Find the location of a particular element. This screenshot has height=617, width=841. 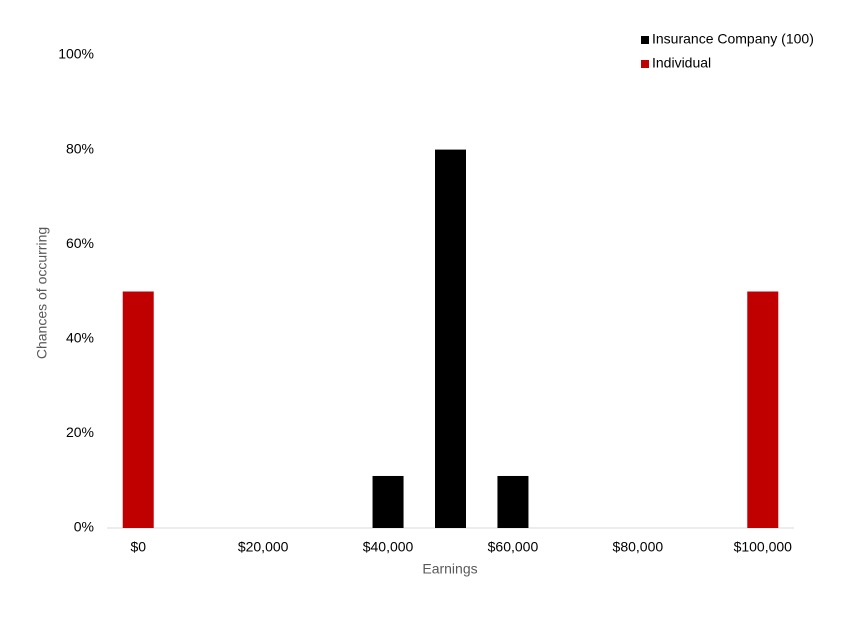

x-tick-label: $40,000 is located at coordinates (388, 547).